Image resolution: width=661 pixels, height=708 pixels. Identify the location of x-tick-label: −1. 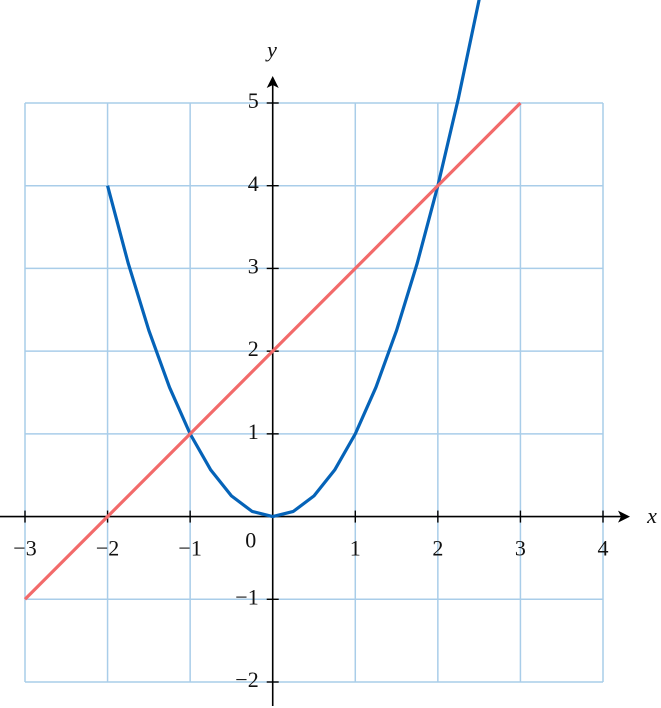
(189, 548).